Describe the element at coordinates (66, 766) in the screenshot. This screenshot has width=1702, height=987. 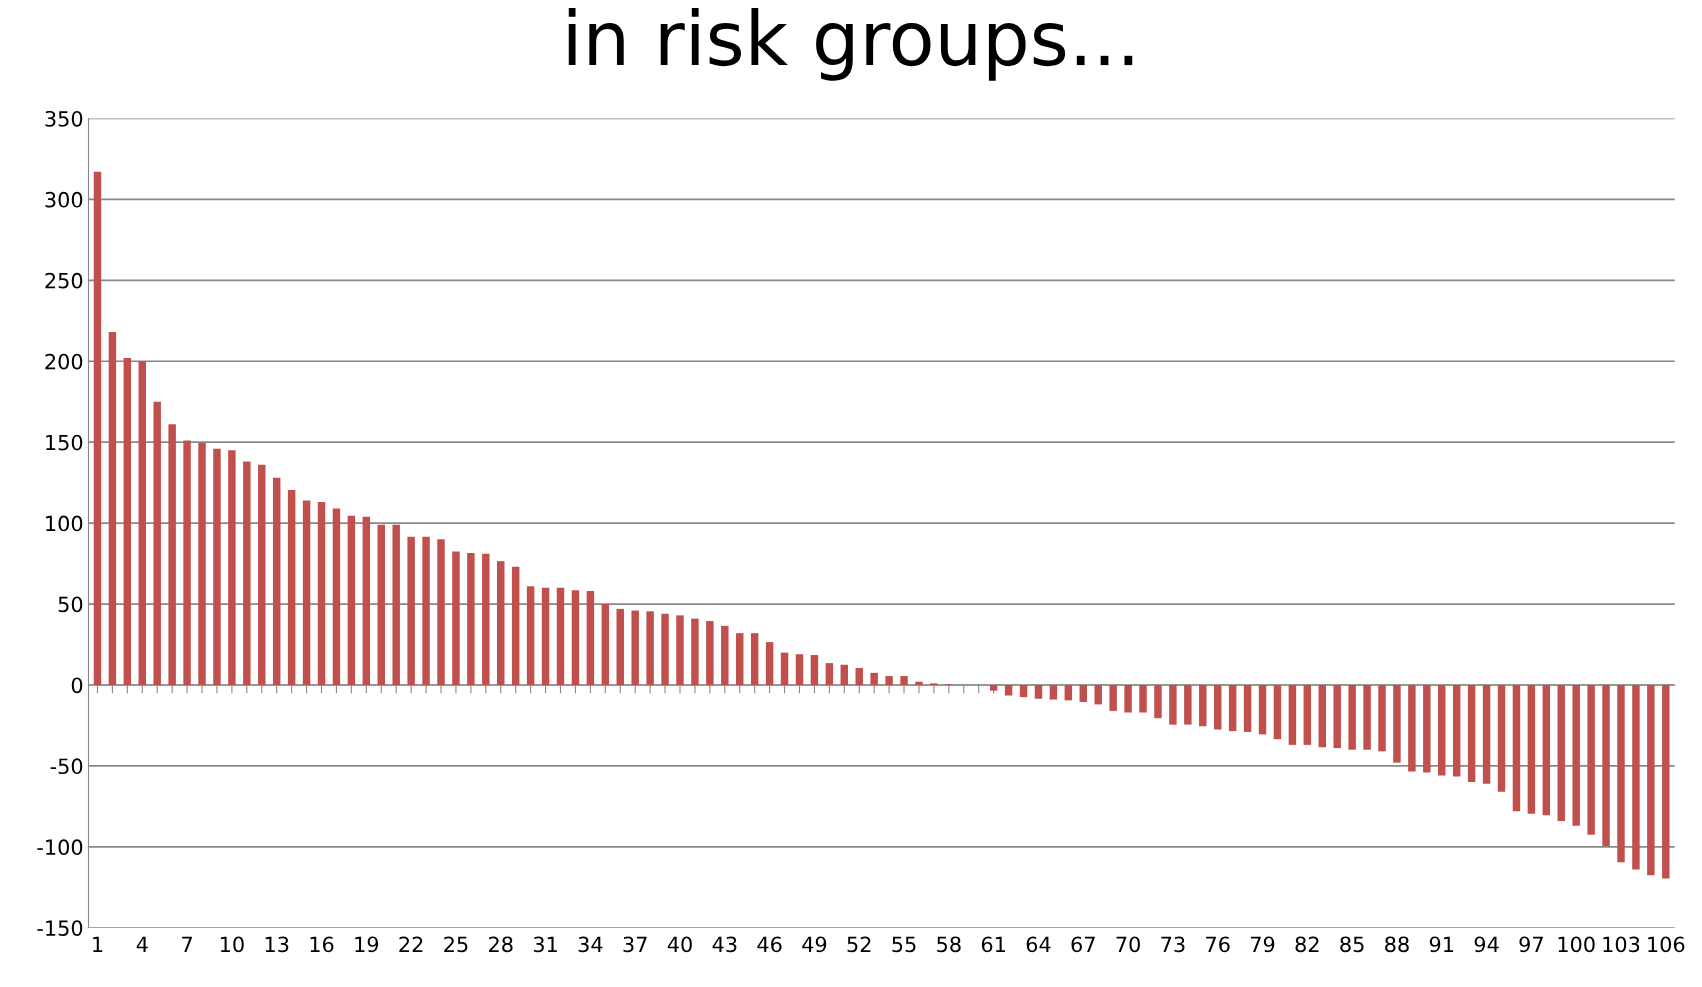
I see `y-tick-label: -50` at that location.